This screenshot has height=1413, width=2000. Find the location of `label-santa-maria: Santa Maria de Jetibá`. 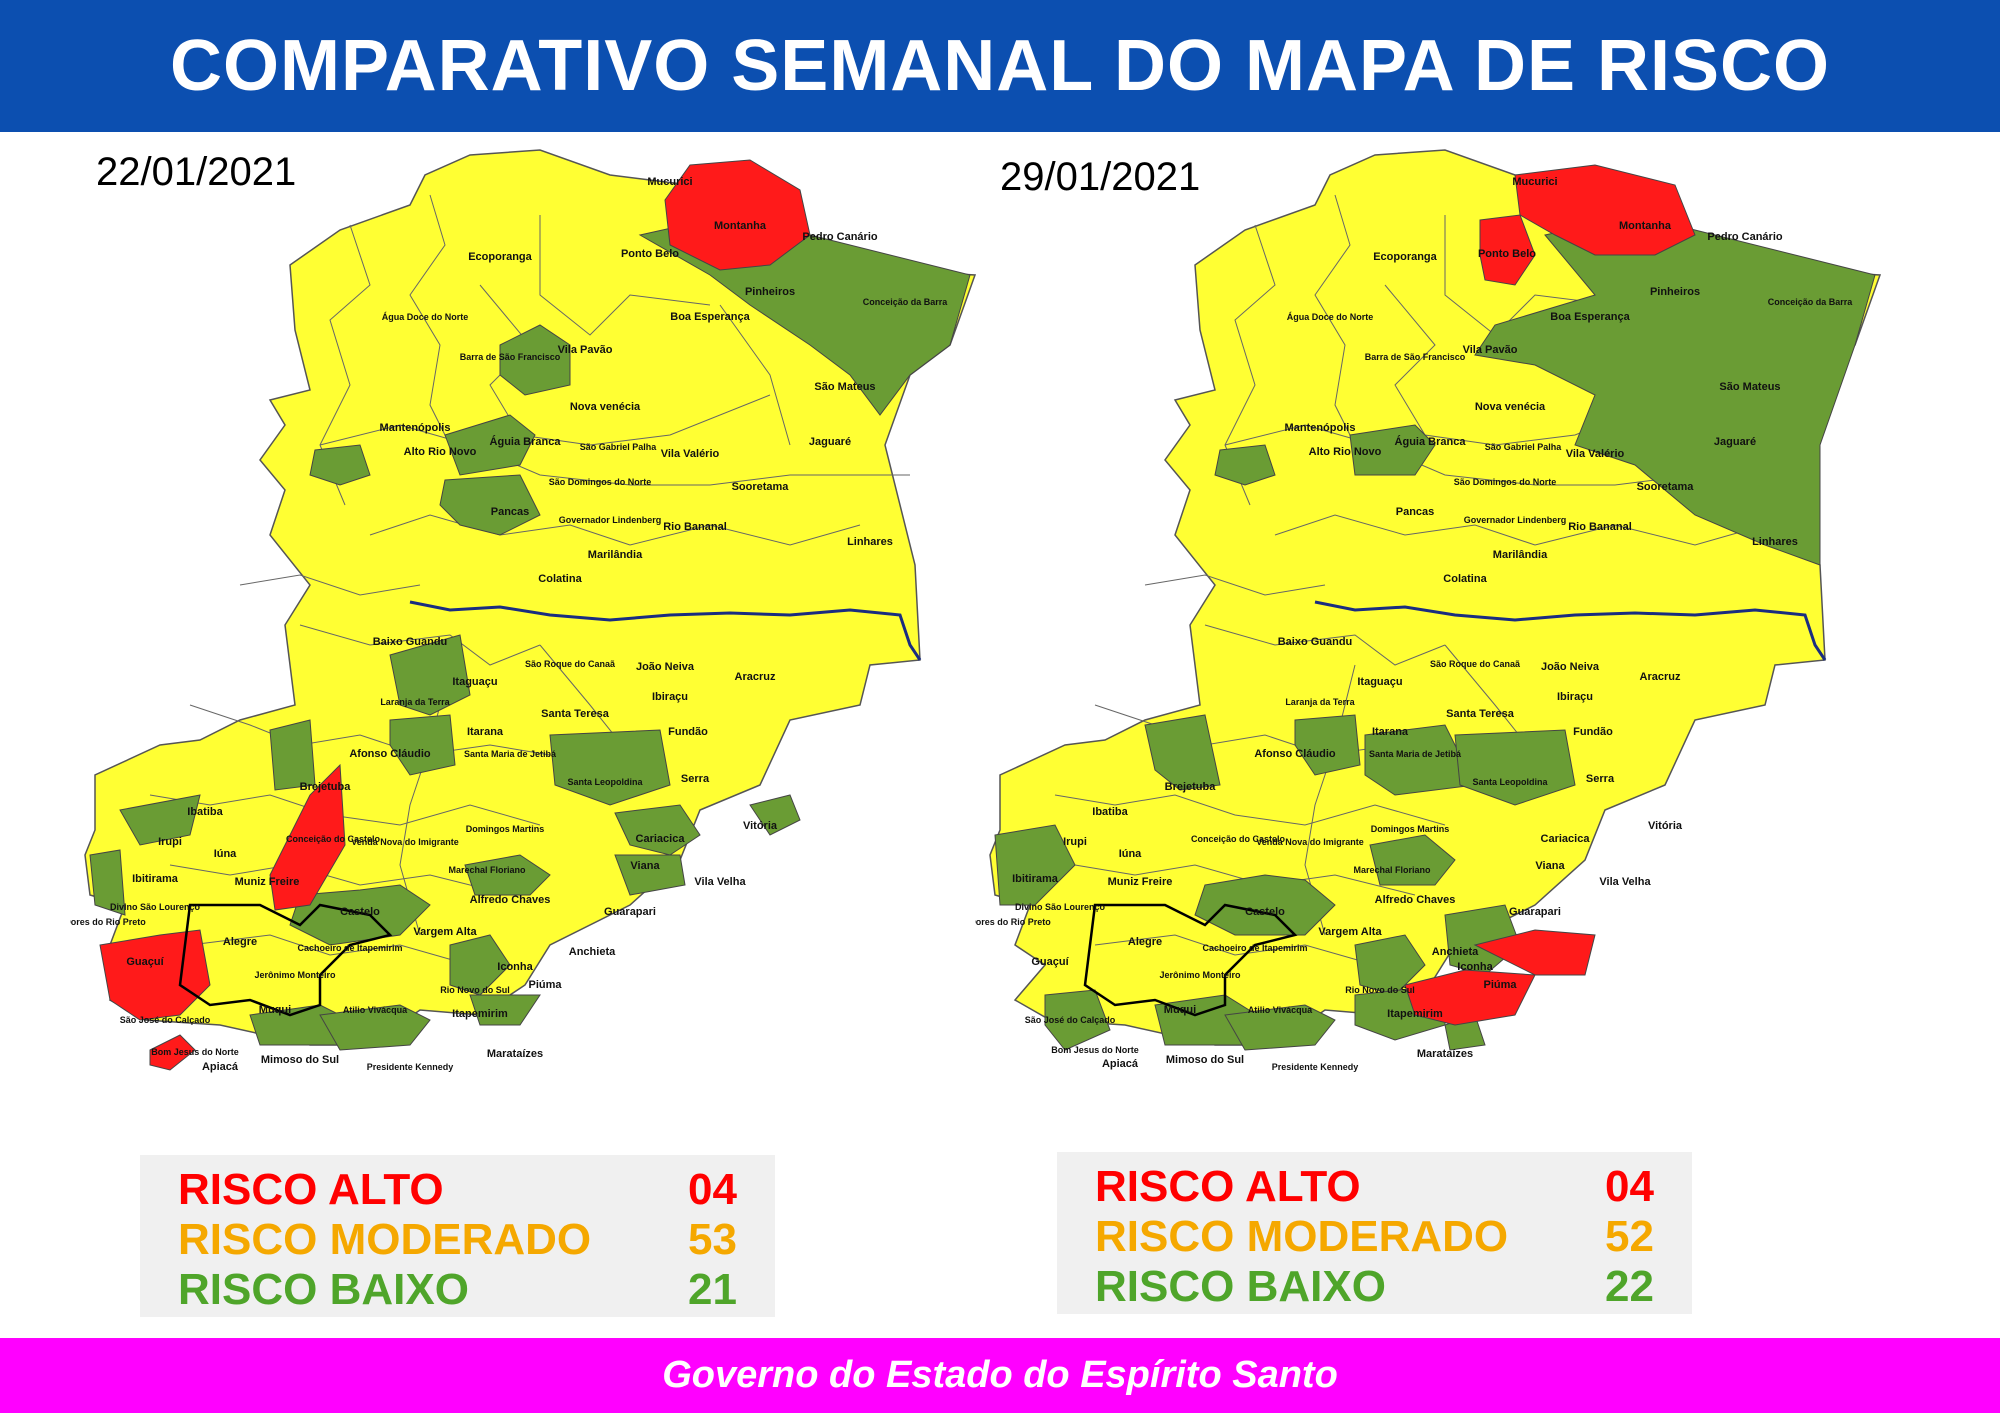

label-santa-maria: Santa Maria de Jetibá is located at coordinates (1415, 754).